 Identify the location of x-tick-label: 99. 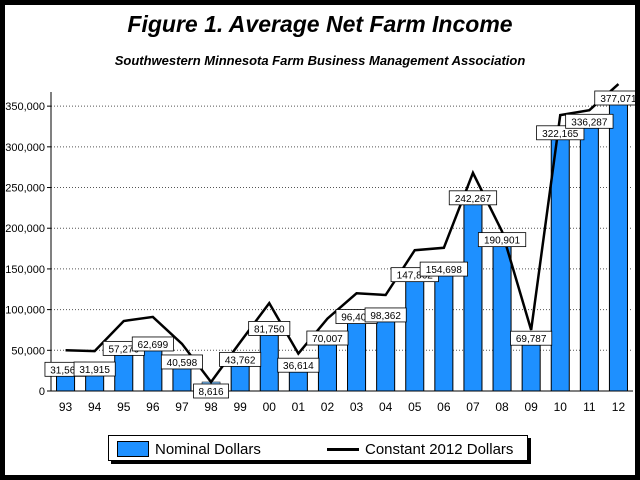
(240, 407).